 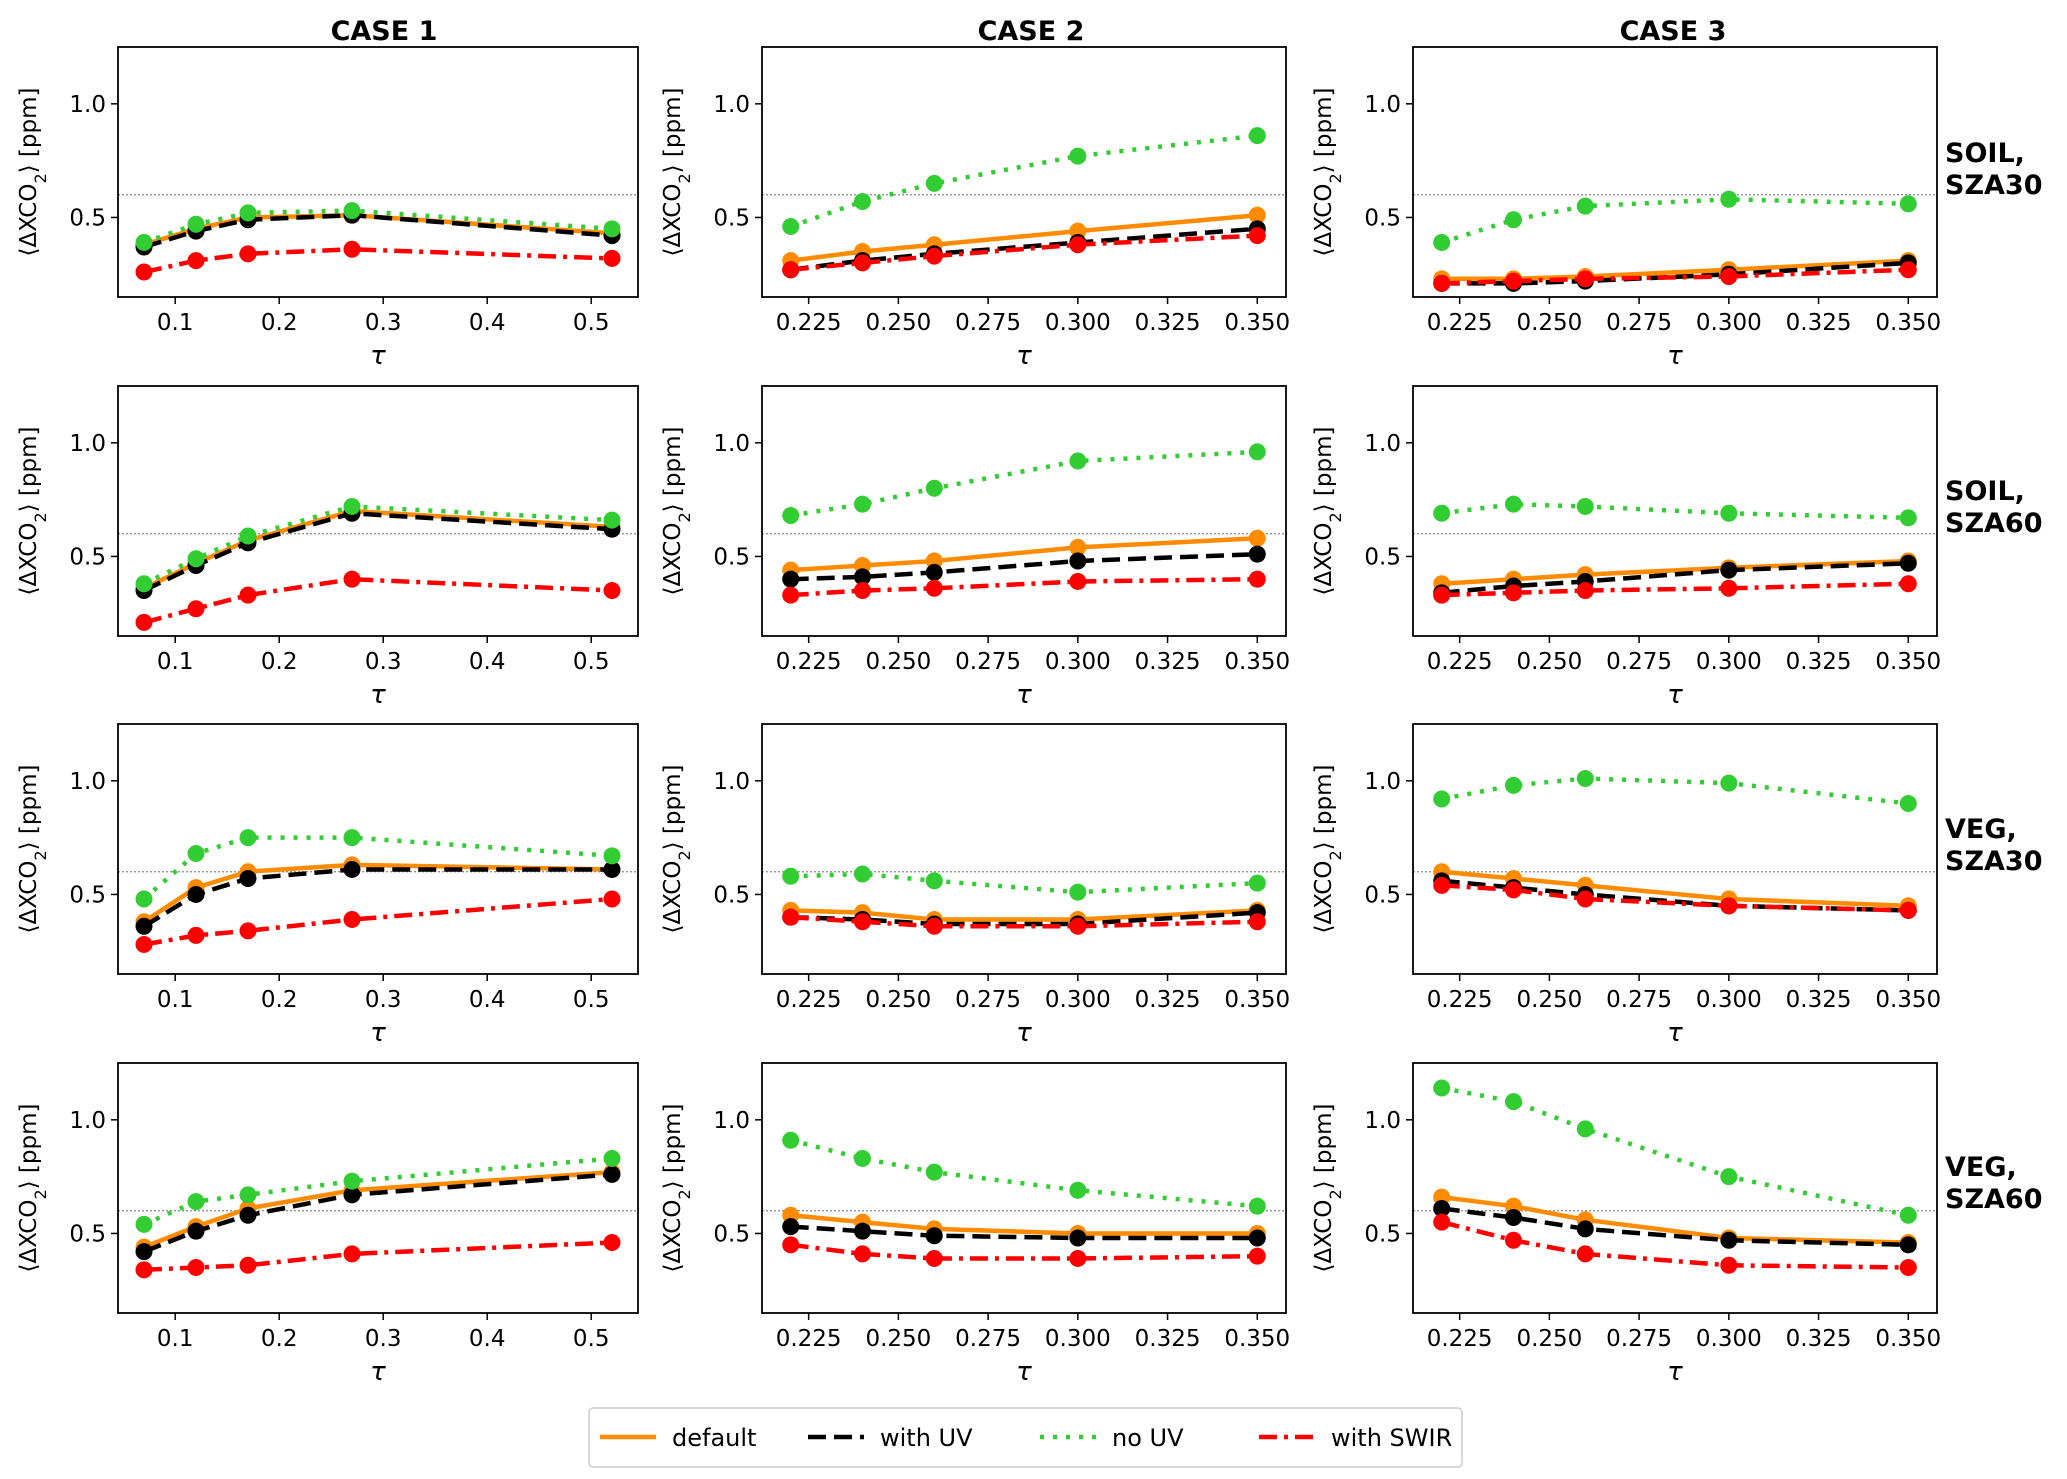 I want to click on legend-frame, so click(x=1025, y=1437).